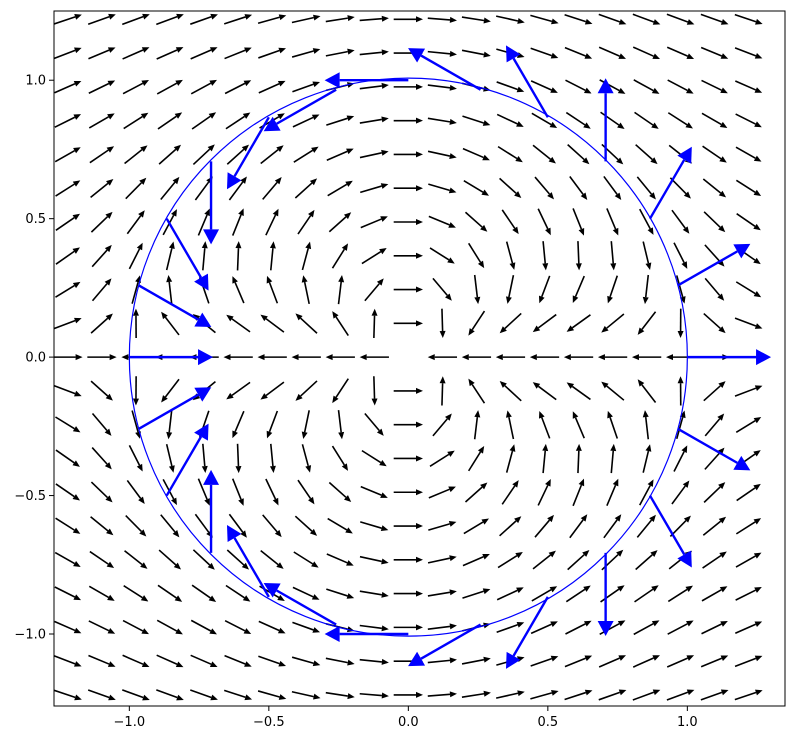  What do you see at coordinates (34, 358) in the screenshot?
I see `y-axis-ticks: 1.0 0.5 0.0 −0.5 −1.0` at bounding box center [34, 358].